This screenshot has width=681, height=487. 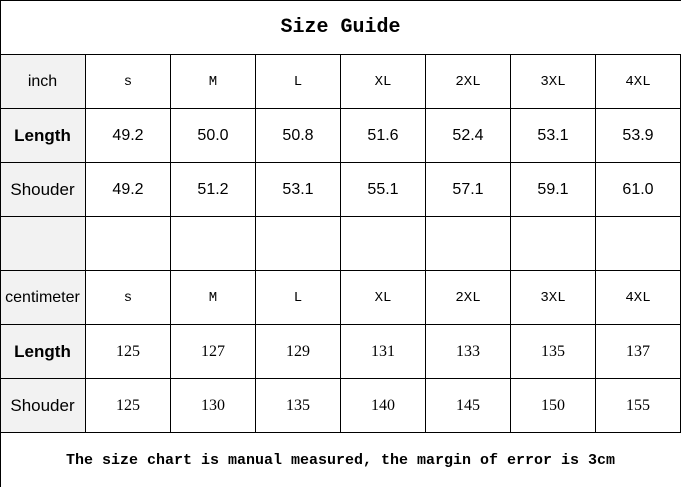 I want to click on unit-label: inch, so click(x=43, y=82).